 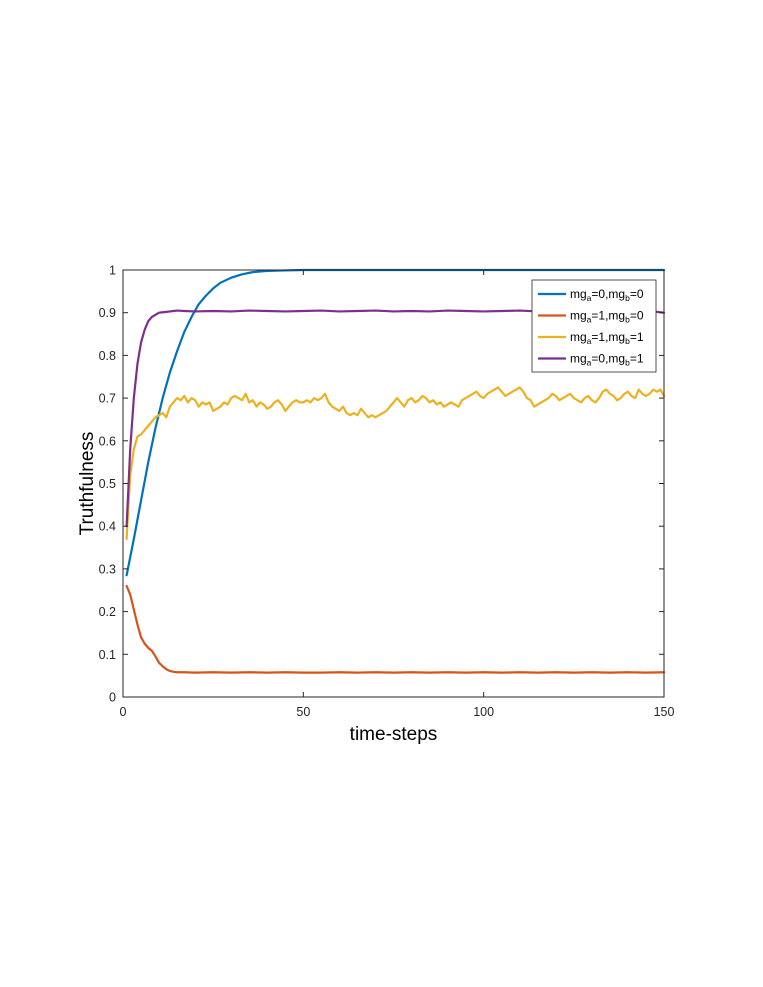 I want to click on x-tick-label: 50, so click(x=303, y=712).